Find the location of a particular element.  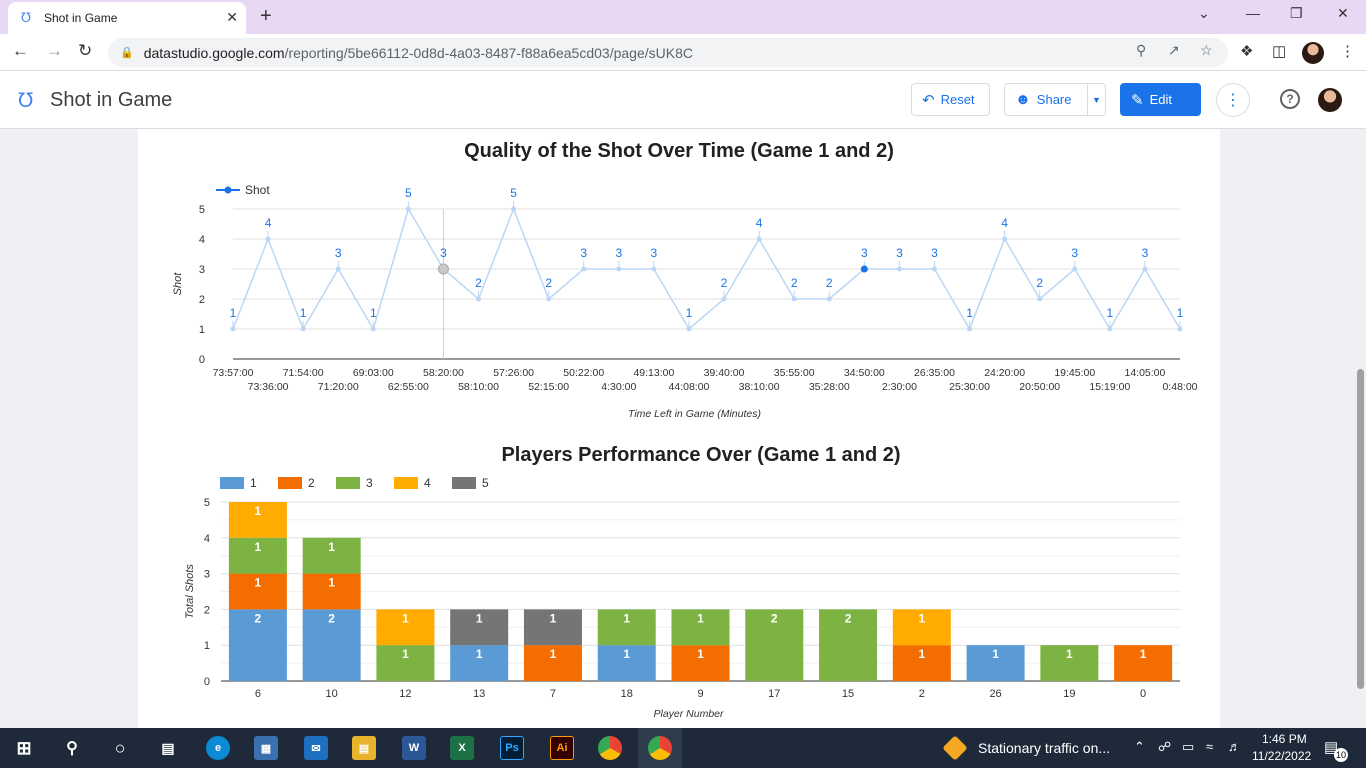

data-label: 4 is located at coordinates (1004, 223).